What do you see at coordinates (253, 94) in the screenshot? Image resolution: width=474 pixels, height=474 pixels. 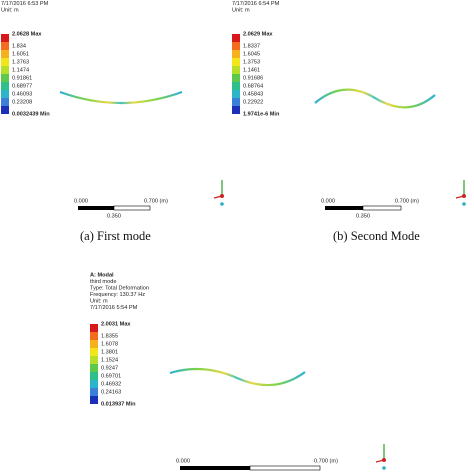 I see `legend-label: 0.45843` at bounding box center [253, 94].